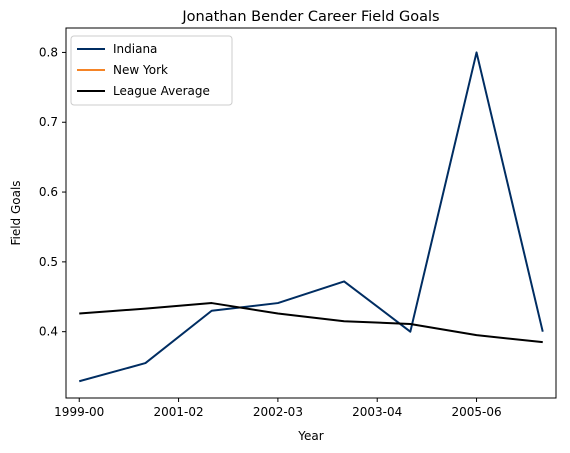 The width and height of the screenshot is (570, 453). What do you see at coordinates (135, 49) in the screenshot?
I see `legend-label-indiana: Indiana` at bounding box center [135, 49].